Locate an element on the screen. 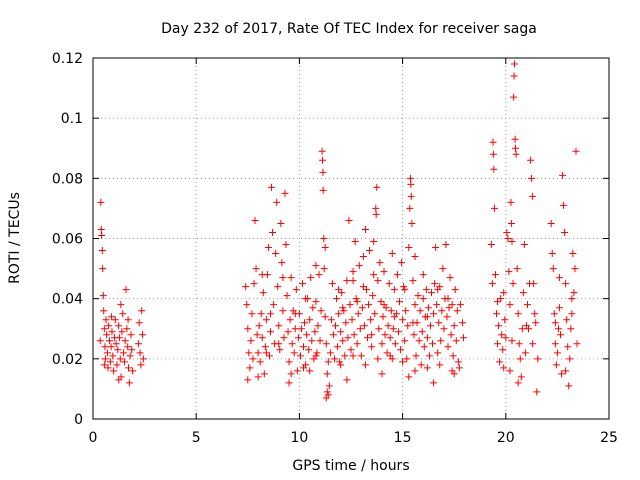  y-tick-label: 0.06 is located at coordinates (67, 240).